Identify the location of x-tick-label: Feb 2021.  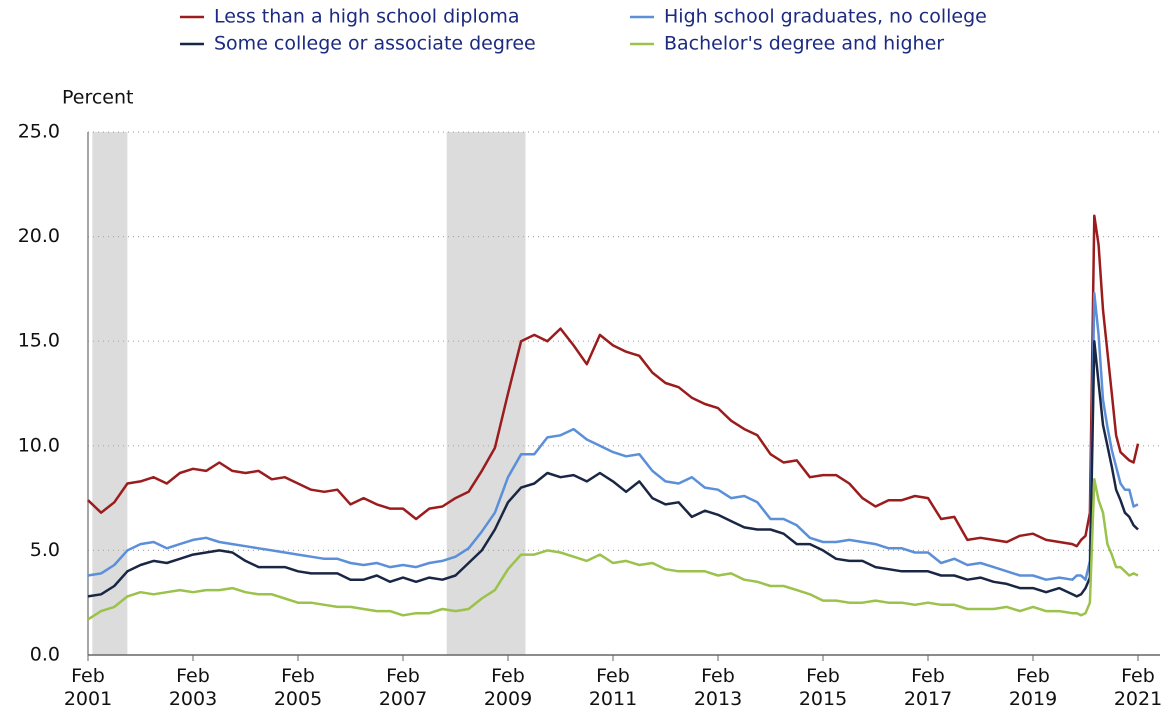
(1138, 687).